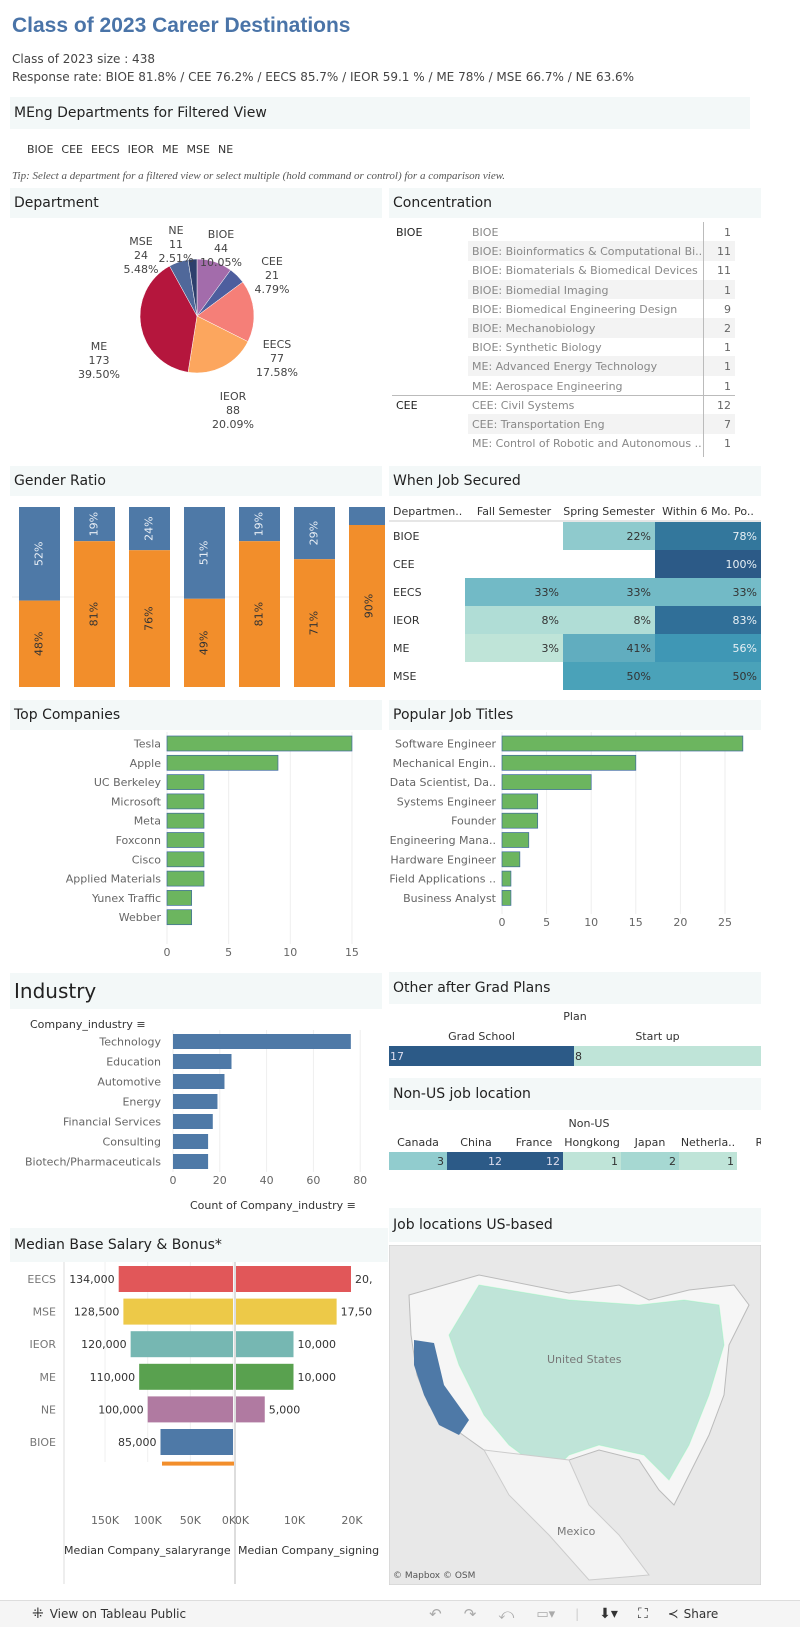  Describe the element at coordinates (506, 1614) in the screenshot. I see `revert-icon: ⤺` at that location.